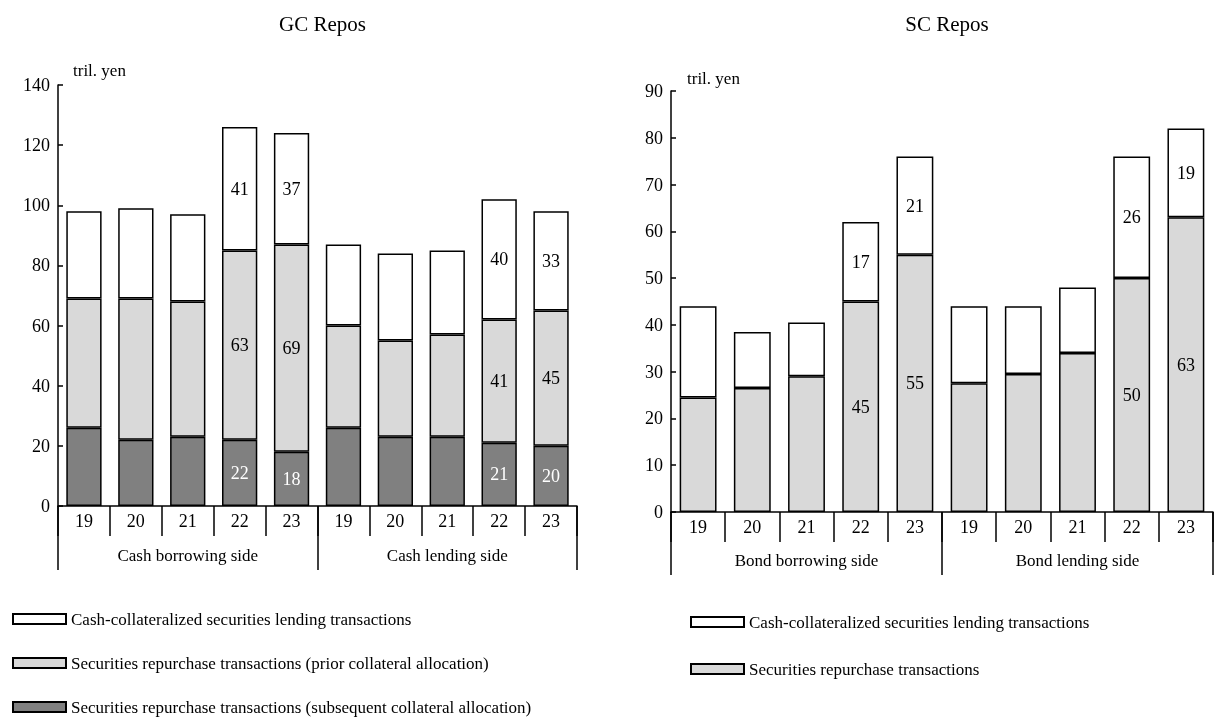 This screenshot has width=1220, height=719. I want to click on y-tick-label: 90, so click(654, 91).